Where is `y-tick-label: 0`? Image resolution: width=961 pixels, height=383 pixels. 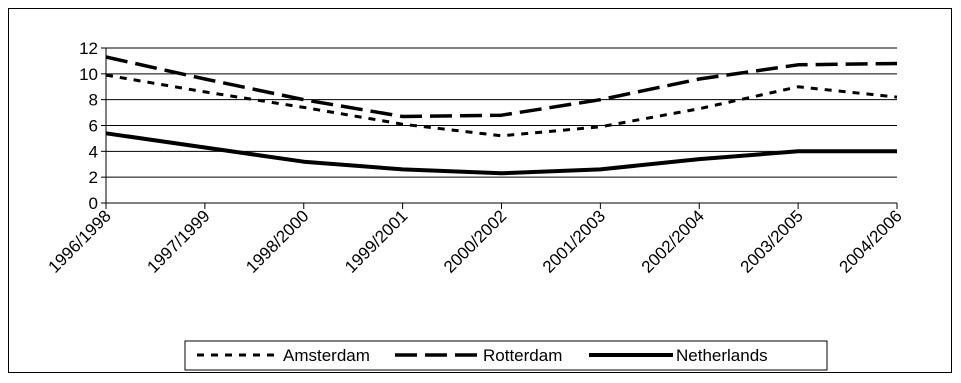 y-tick-label: 0 is located at coordinates (93, 203).